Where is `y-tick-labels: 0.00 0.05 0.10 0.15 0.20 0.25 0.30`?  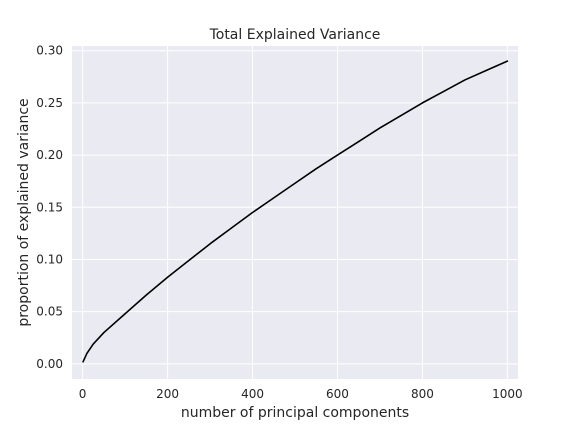 y-tick-labels: 0.00 0.05 0.10 0.15 0.20 0.25 0.30 is located at coordinates (49, 207).